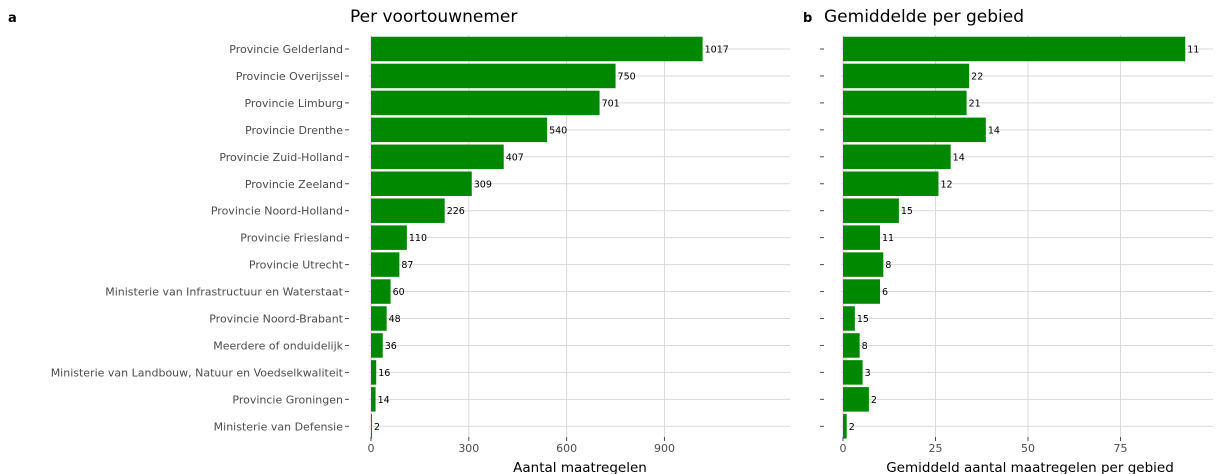  What do you see at coordinates (936, 448) in the screenshot?
I see `panel-b-x-tick-label: 25` at bounding box center [936, 448].